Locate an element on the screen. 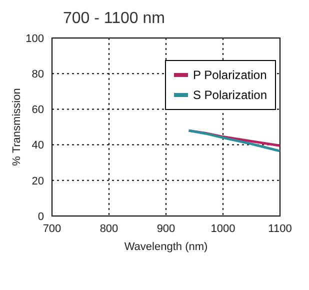 The image size is (309, 290). x-tick-label: 1100 is located at coordinates (280, 228).